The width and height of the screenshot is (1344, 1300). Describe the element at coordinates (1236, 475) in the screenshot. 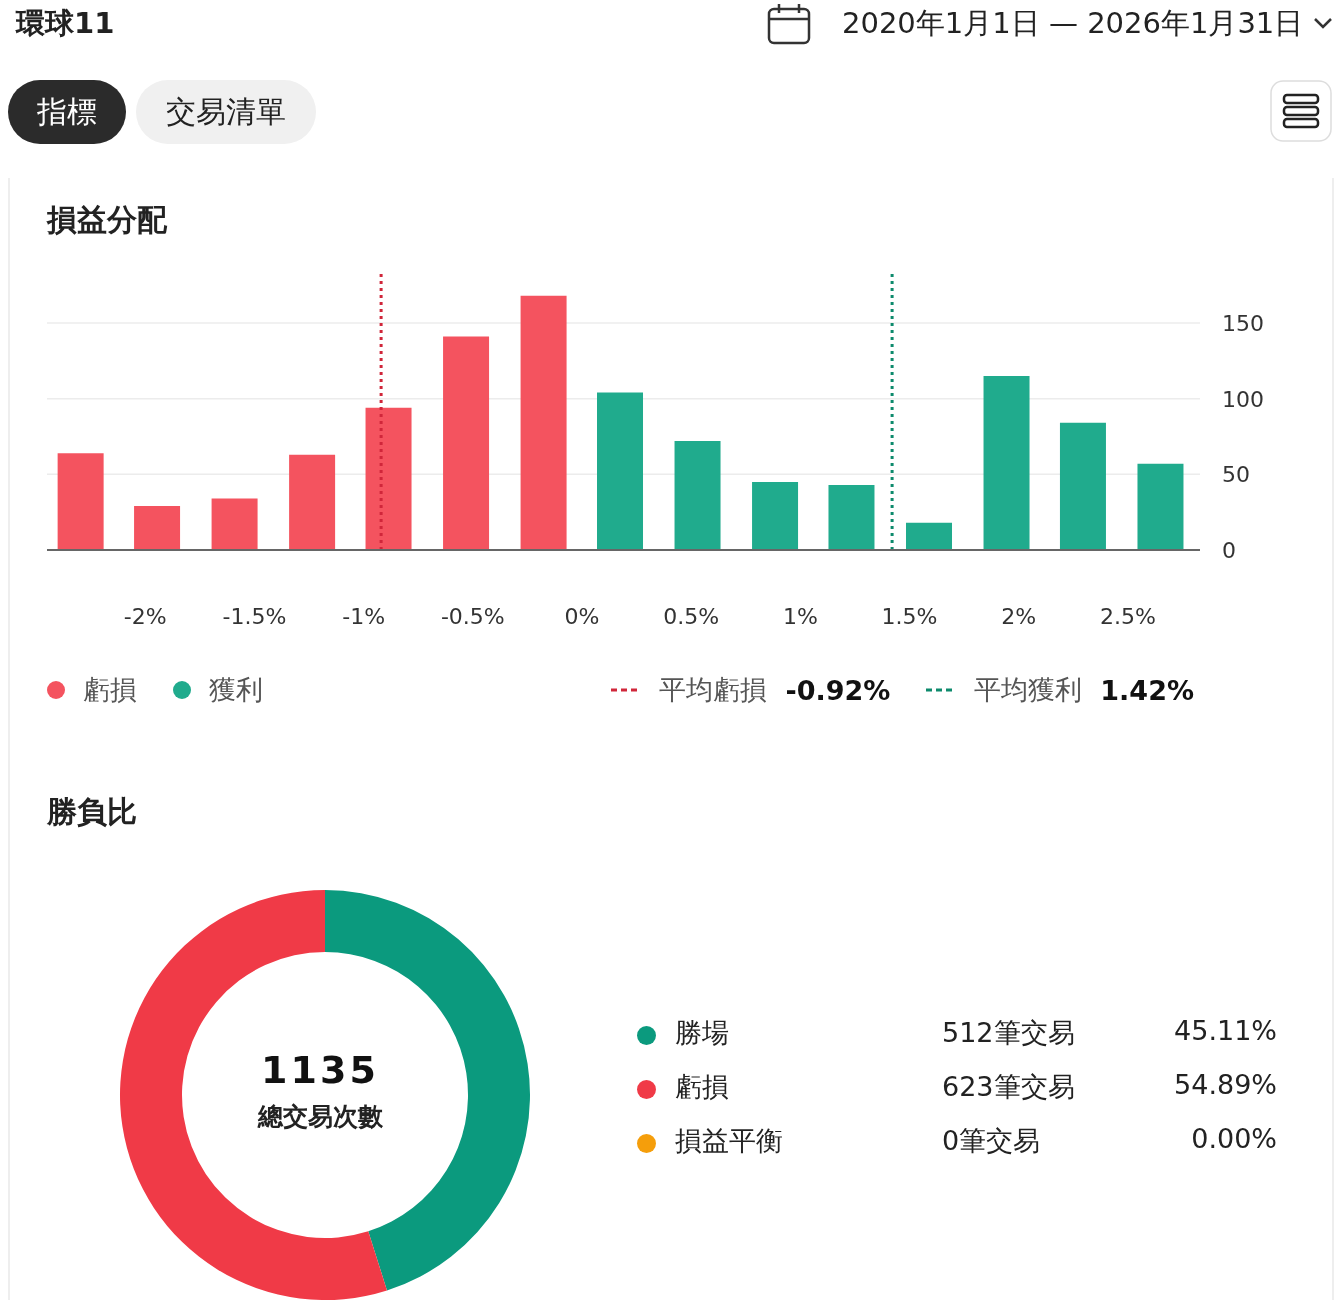

I see `y-tick-label: 50` at that location.